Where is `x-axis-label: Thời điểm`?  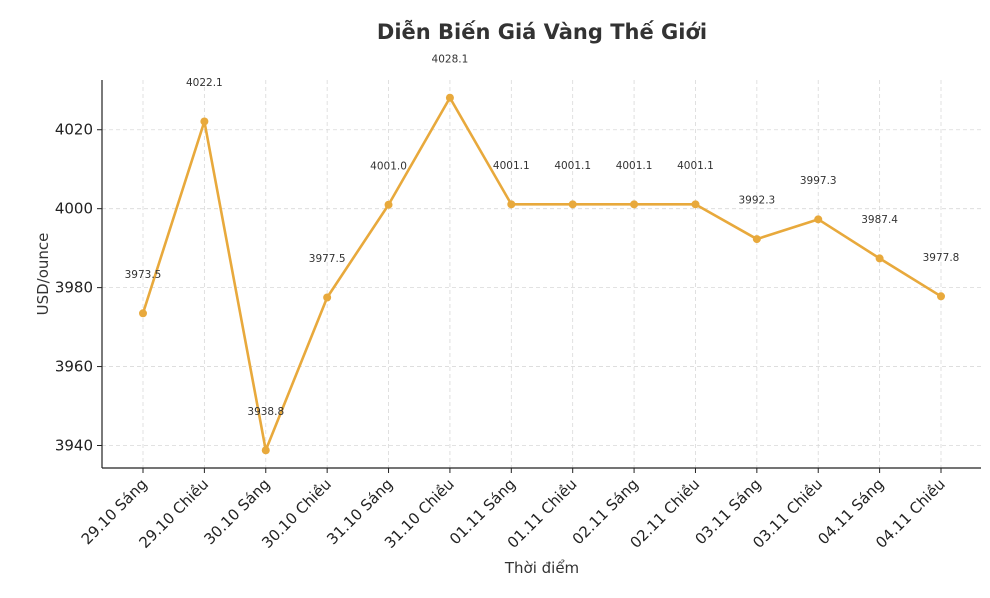
x-axis-label: Thời điểm is located at coordinates (541, 568).